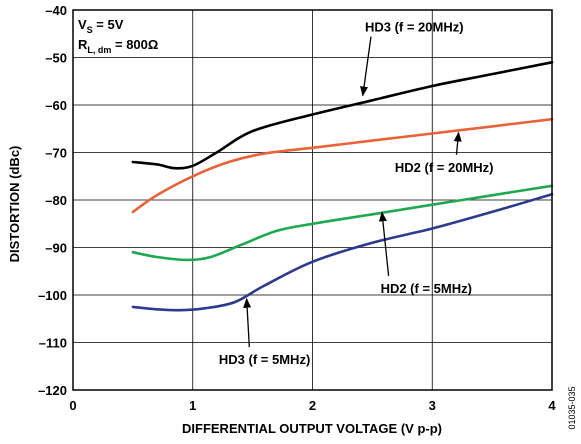 This screenshot has height=444, width=581. What do you see at coordinates (426, 288) in the screenshot?
I see `label-hd2-5mhz: HD2 (f = 5MHz)` at bounding box center [426, 288].